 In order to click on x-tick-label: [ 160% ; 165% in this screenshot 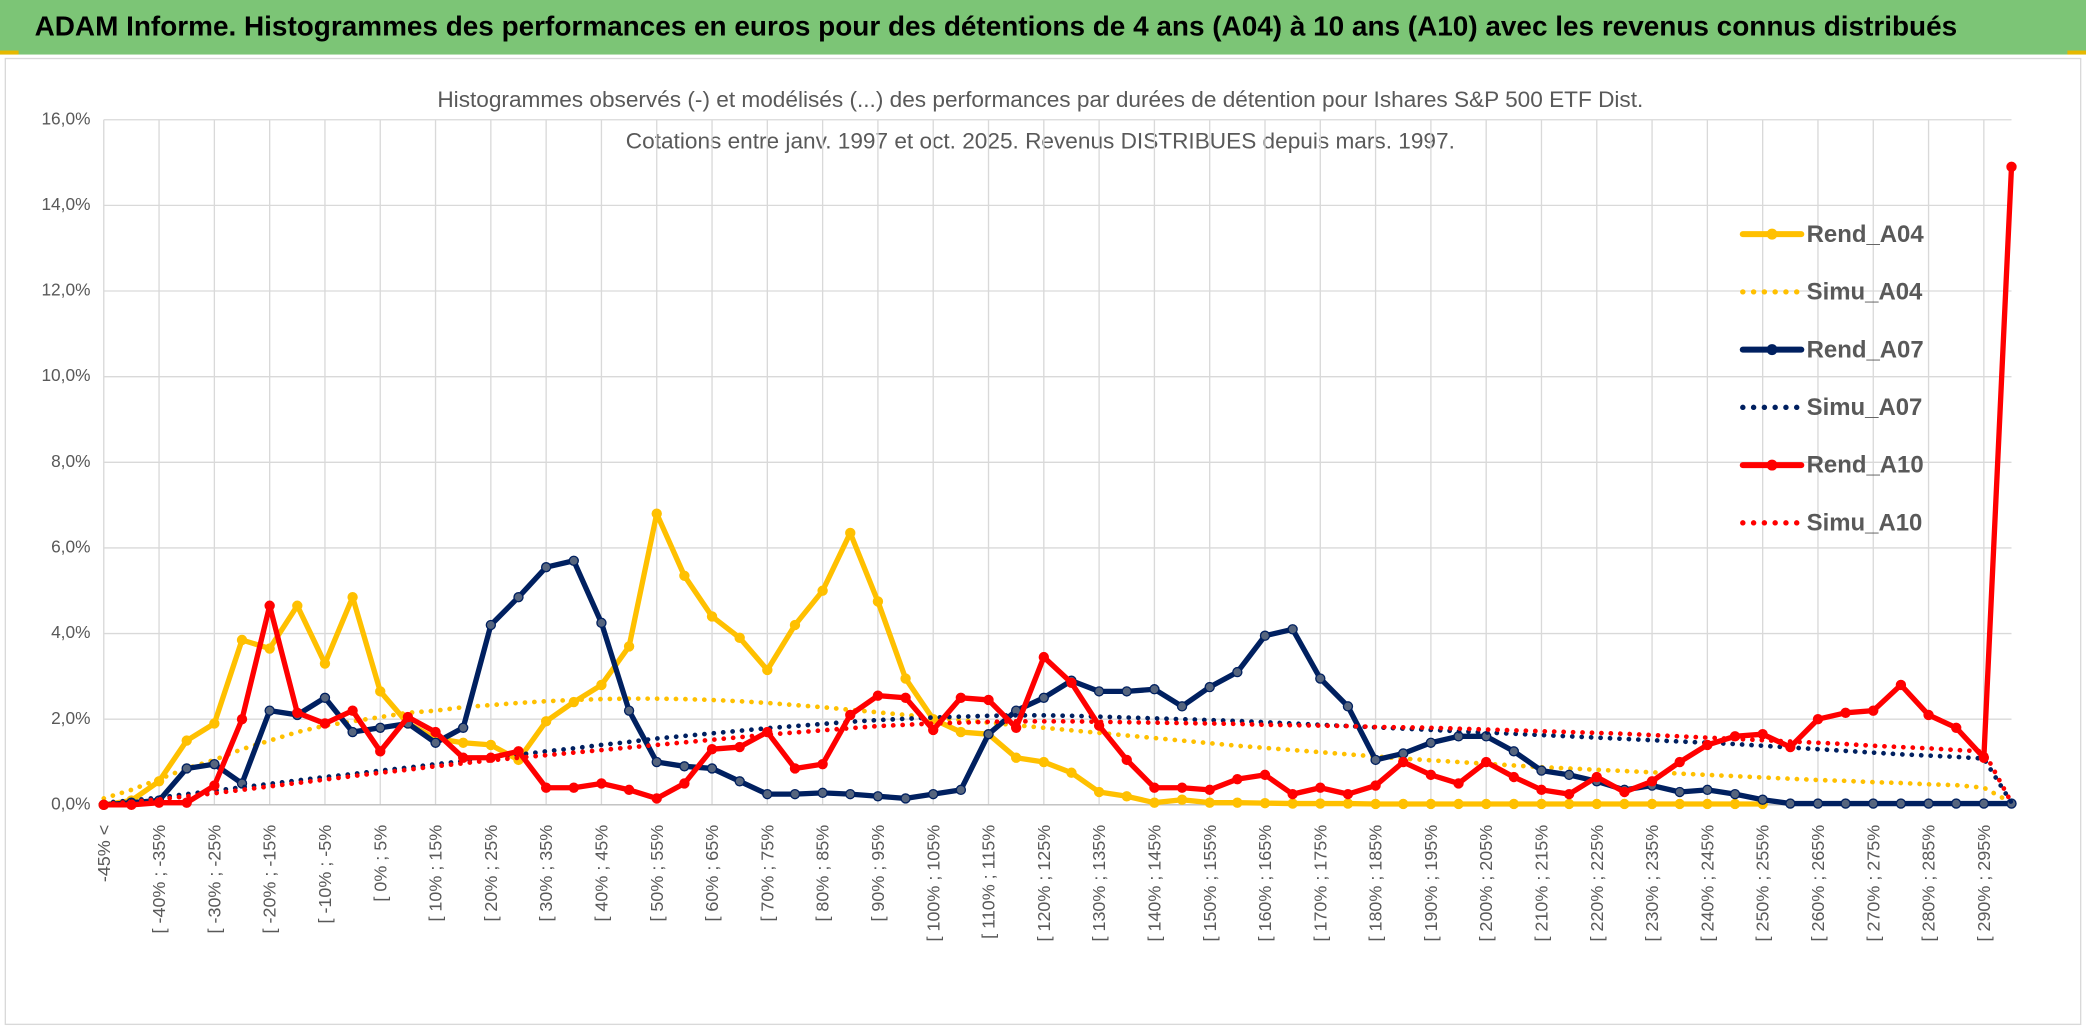, I will do `click(1265, 883)`.